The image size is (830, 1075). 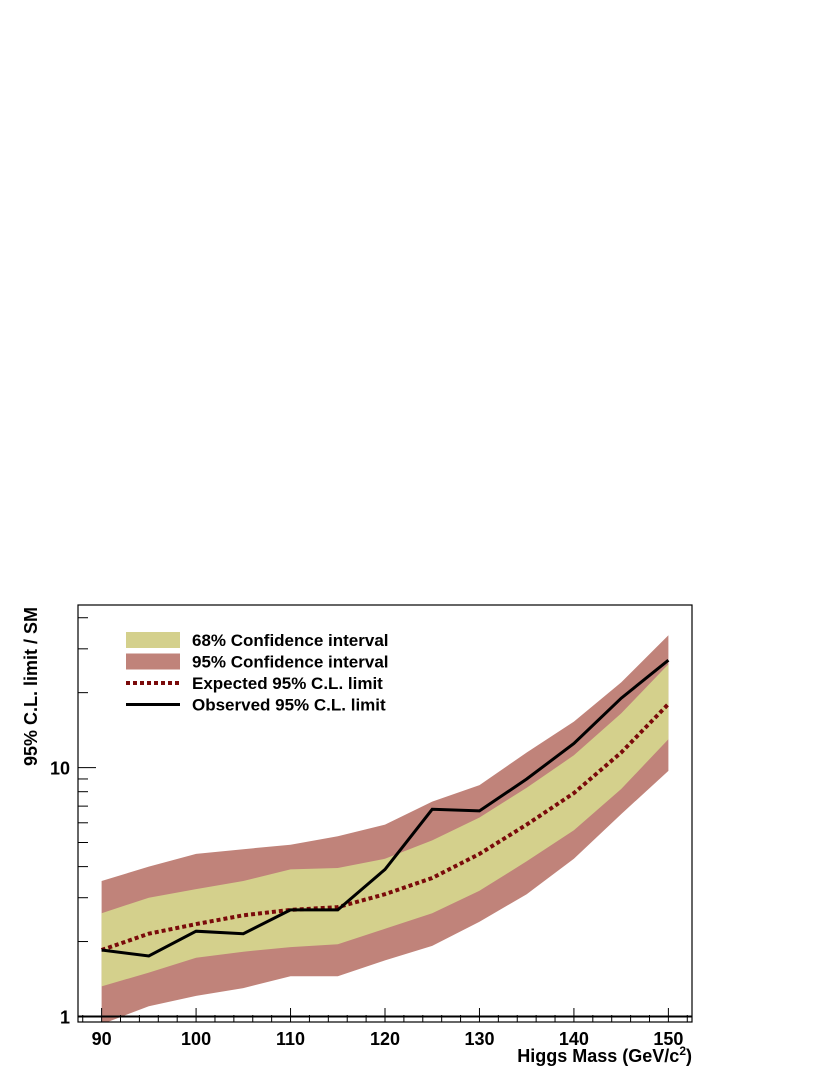 What do you see at coordinates (65, 1017) in the screenshot?
I see `y-tick-label: 1` at bounding box center [65, 1017].